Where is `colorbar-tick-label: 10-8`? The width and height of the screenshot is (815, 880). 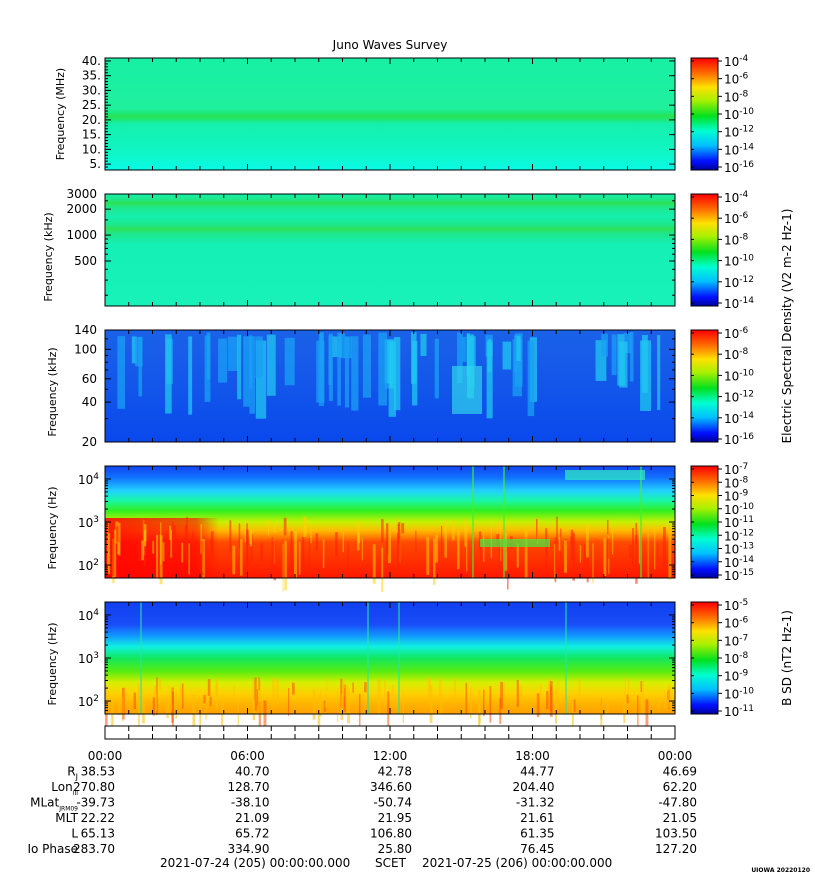
colorbar-tick-label: 10-8 is located at coordinates (736, 482).